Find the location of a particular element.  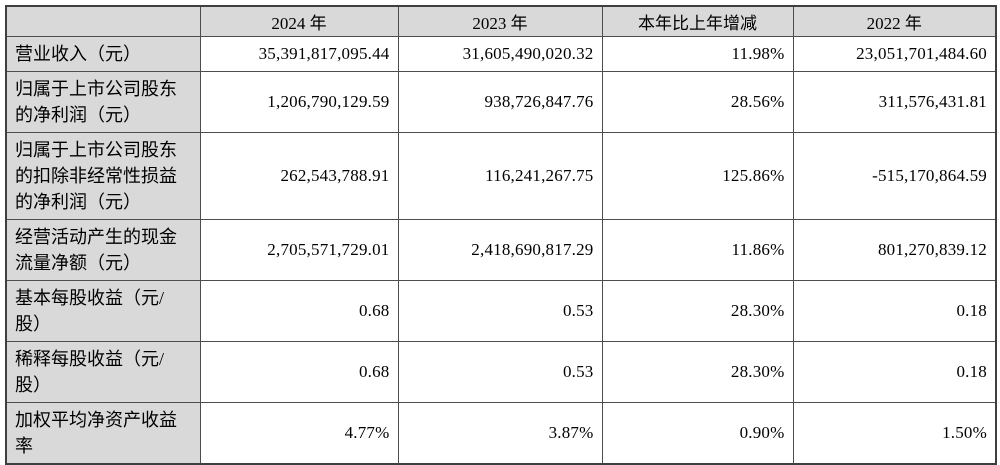

table-cell: 262,543,788.91 is located at coordinates (299, 176).